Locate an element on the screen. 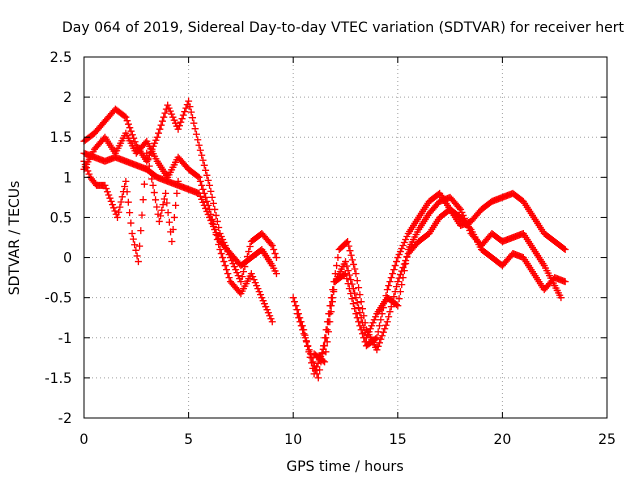  y-tick-label: -1.5 is located at coordinates (58, 379).